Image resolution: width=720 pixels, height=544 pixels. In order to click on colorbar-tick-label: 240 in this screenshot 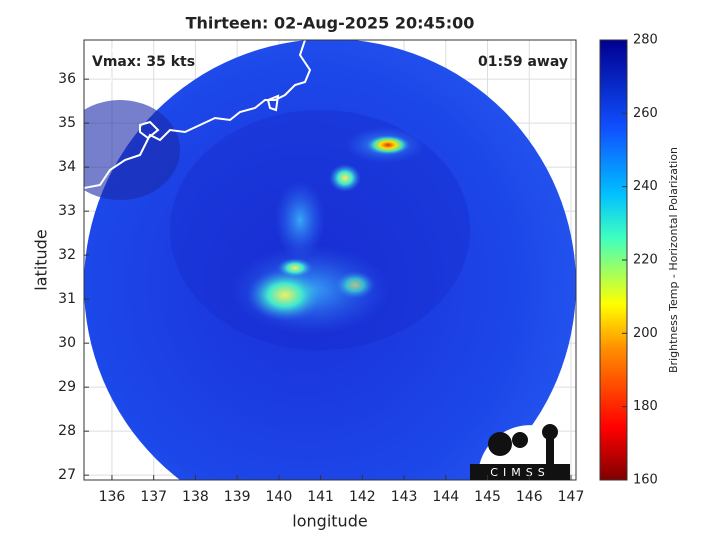, I will do `click(645, 186)`.